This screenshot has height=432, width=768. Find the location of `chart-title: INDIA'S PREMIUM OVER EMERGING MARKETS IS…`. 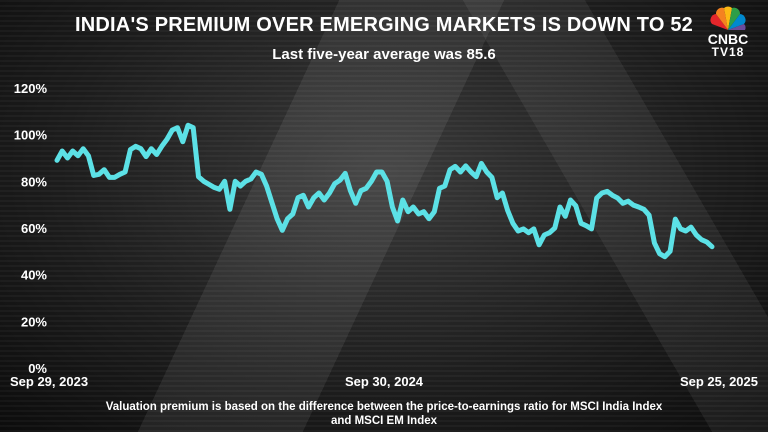

chart-title: INDIA'S PREMIUM OVER EMERGING MARKETS IS… is located at coordinates (384, 25).